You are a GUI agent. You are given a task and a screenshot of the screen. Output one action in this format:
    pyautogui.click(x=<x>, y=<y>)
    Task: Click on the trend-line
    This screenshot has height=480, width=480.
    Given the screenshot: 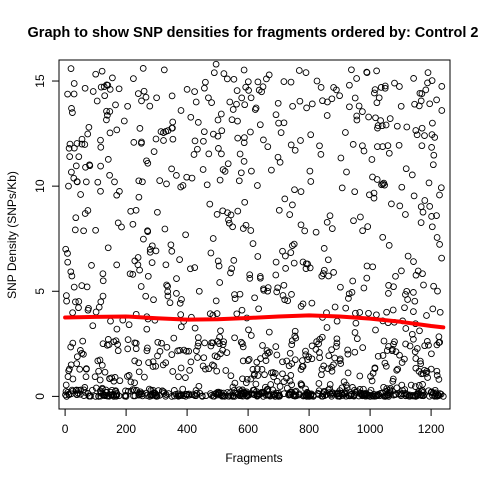 What is the action you would take?
    pyautogui.click(x=254, y=321)
    